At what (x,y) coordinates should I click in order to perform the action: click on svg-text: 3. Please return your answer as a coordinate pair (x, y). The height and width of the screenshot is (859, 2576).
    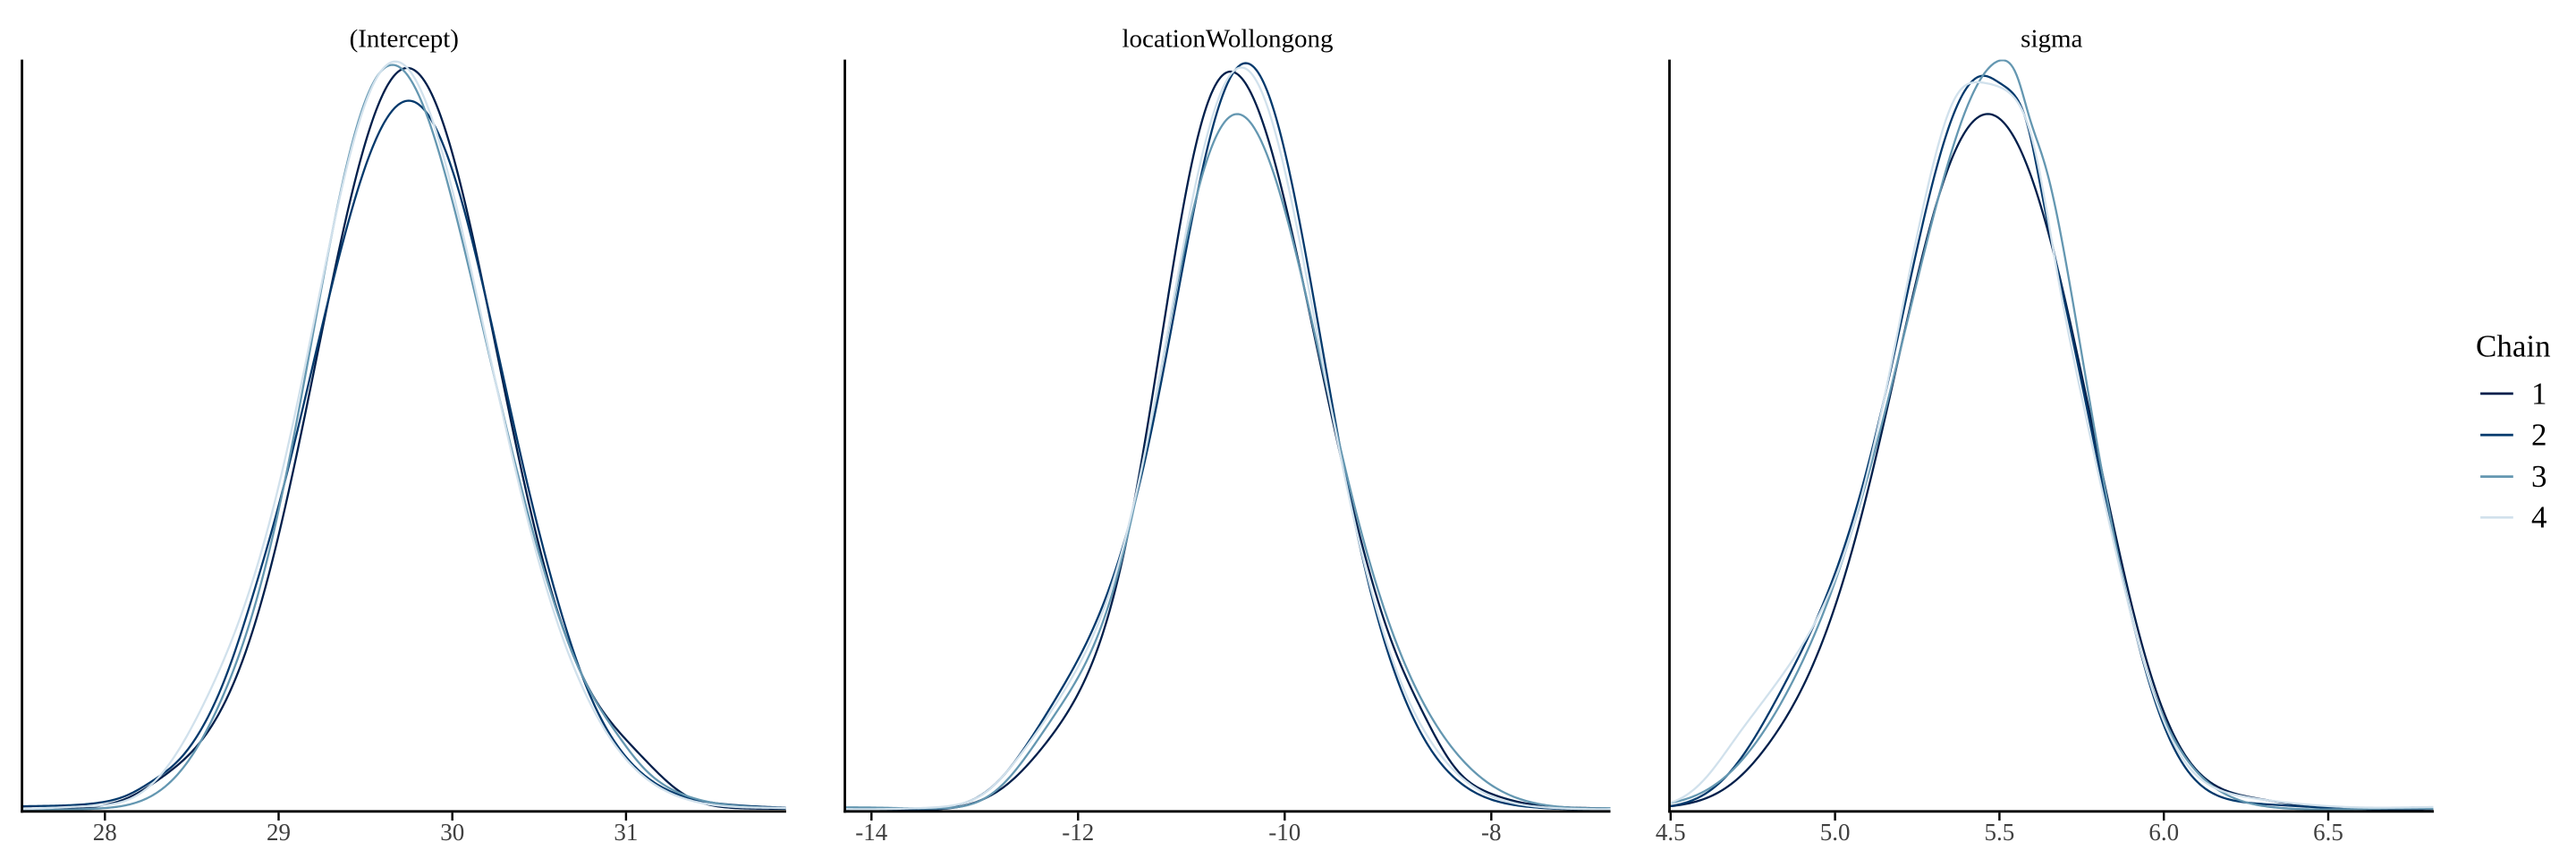
    Looking at the image, I should click on (2539, 476).